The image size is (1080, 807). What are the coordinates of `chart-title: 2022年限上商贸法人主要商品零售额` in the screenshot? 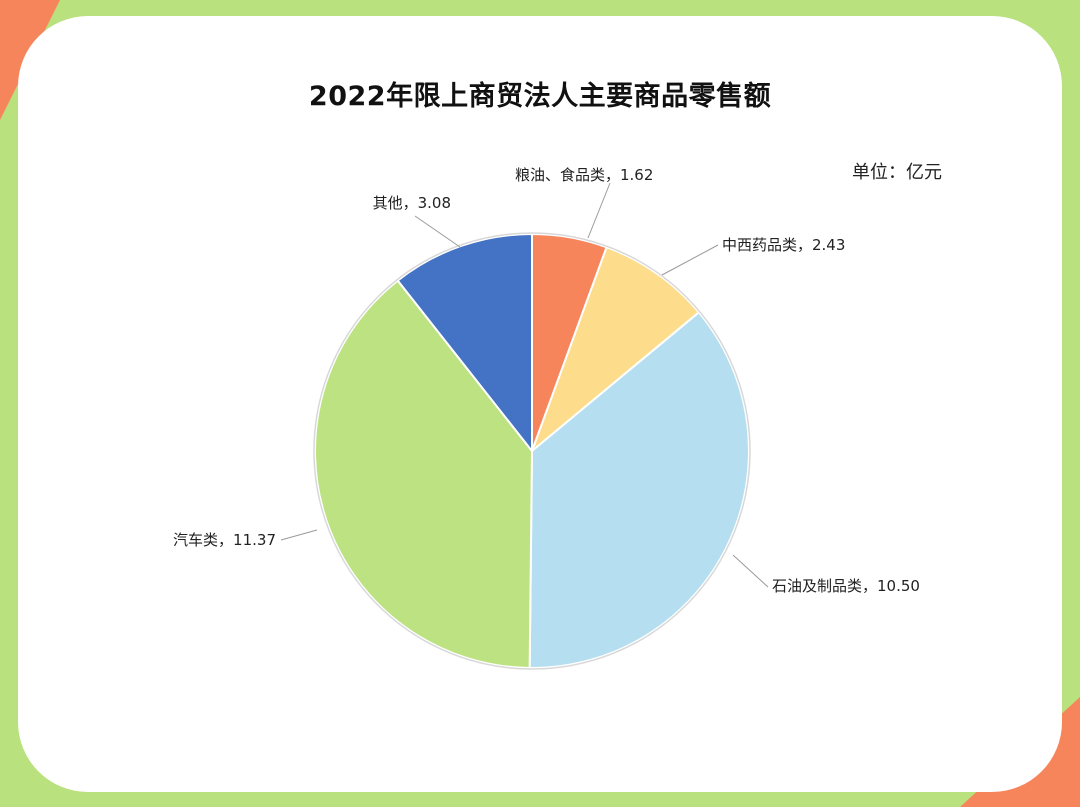 It's located at (540, 96).